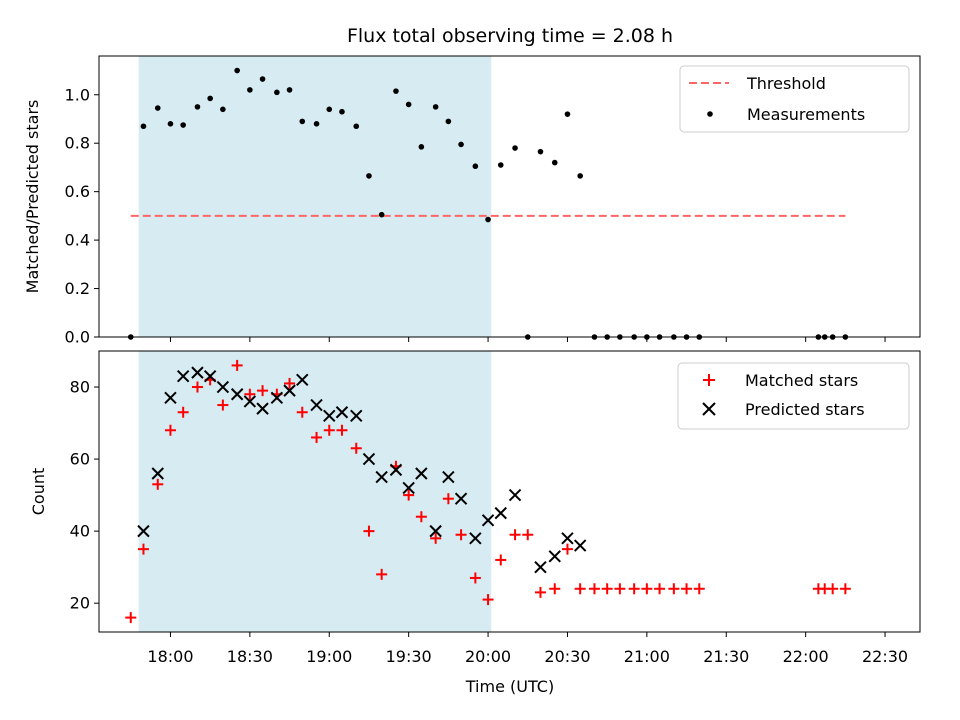  I want to click on bottom-y-tick-label: 60, so click(80, 459).